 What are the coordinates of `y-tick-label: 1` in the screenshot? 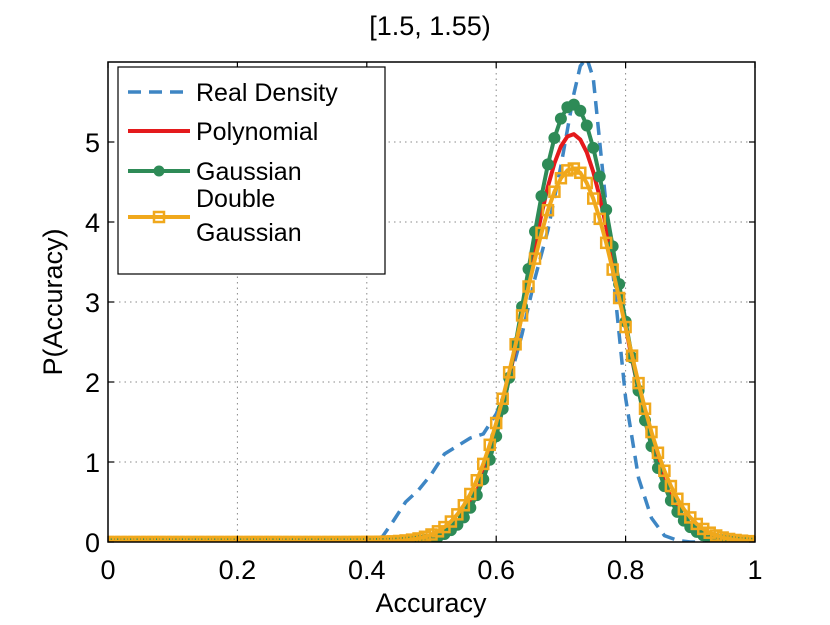 It's located at (92, 463).